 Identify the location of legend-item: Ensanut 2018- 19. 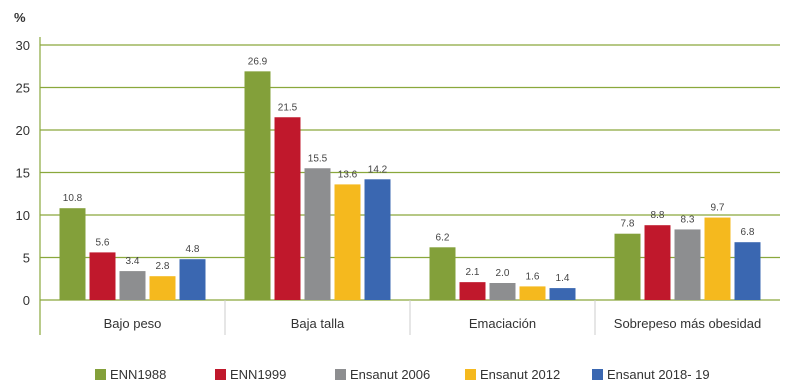
(651, 374).